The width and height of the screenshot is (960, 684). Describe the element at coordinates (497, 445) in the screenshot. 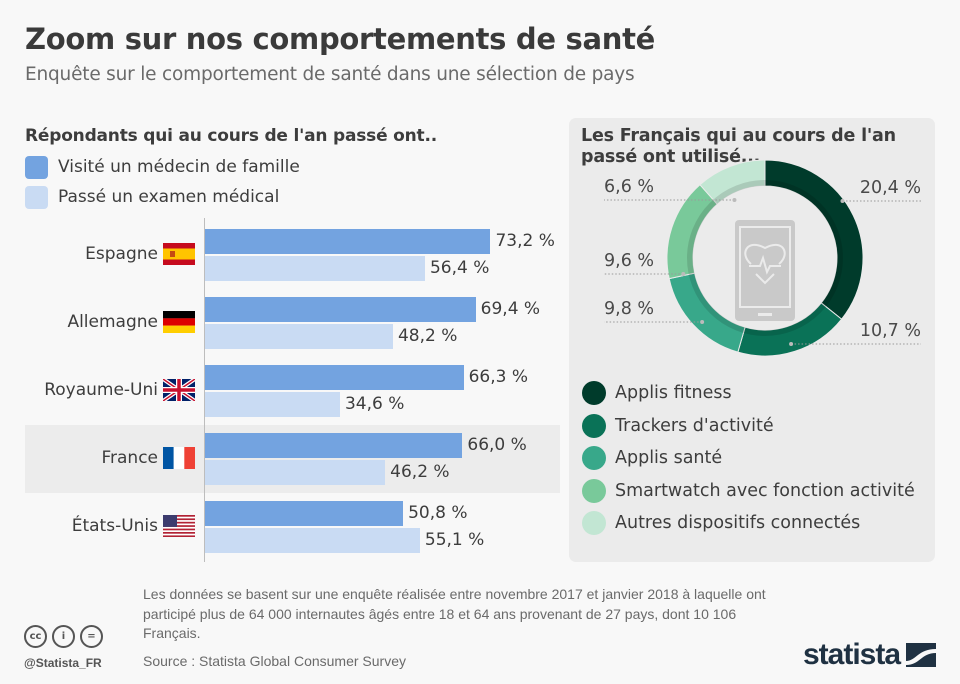

I see `bar-value-label: 66,0 %` at that location.